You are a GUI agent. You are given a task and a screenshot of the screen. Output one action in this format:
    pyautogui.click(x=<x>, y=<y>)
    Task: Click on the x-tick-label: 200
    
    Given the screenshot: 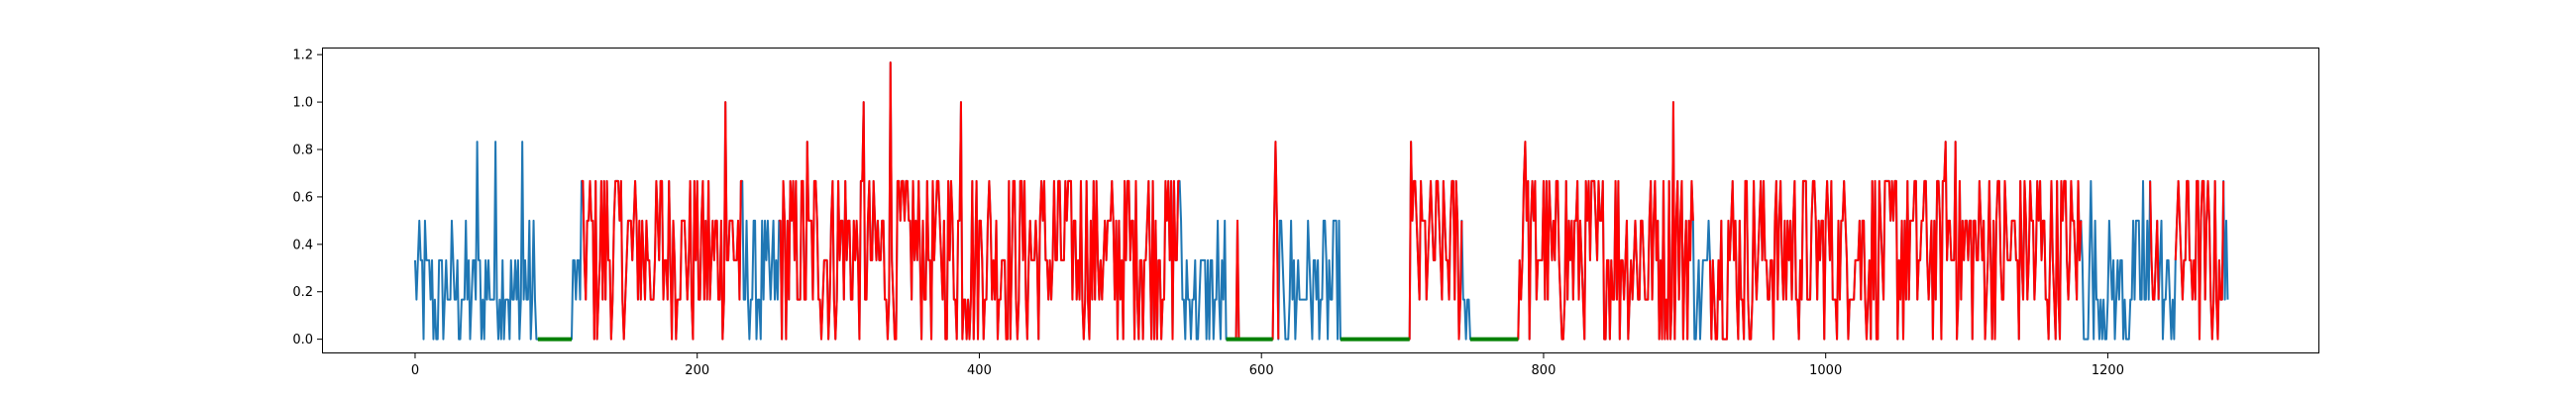 What is the action you would take?
    pyautogui.click(x=697, y=370)
    